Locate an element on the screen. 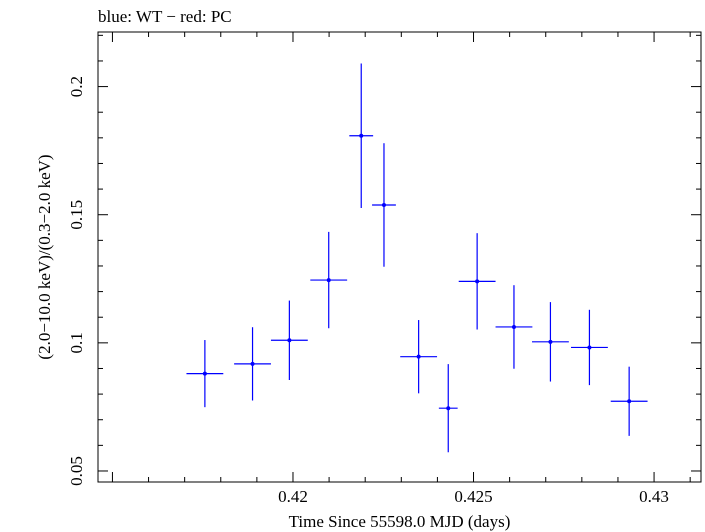 The height and width of the screenshot is (532, 705). y-tick-label: 0.1 is located at coordinates (76, 342).